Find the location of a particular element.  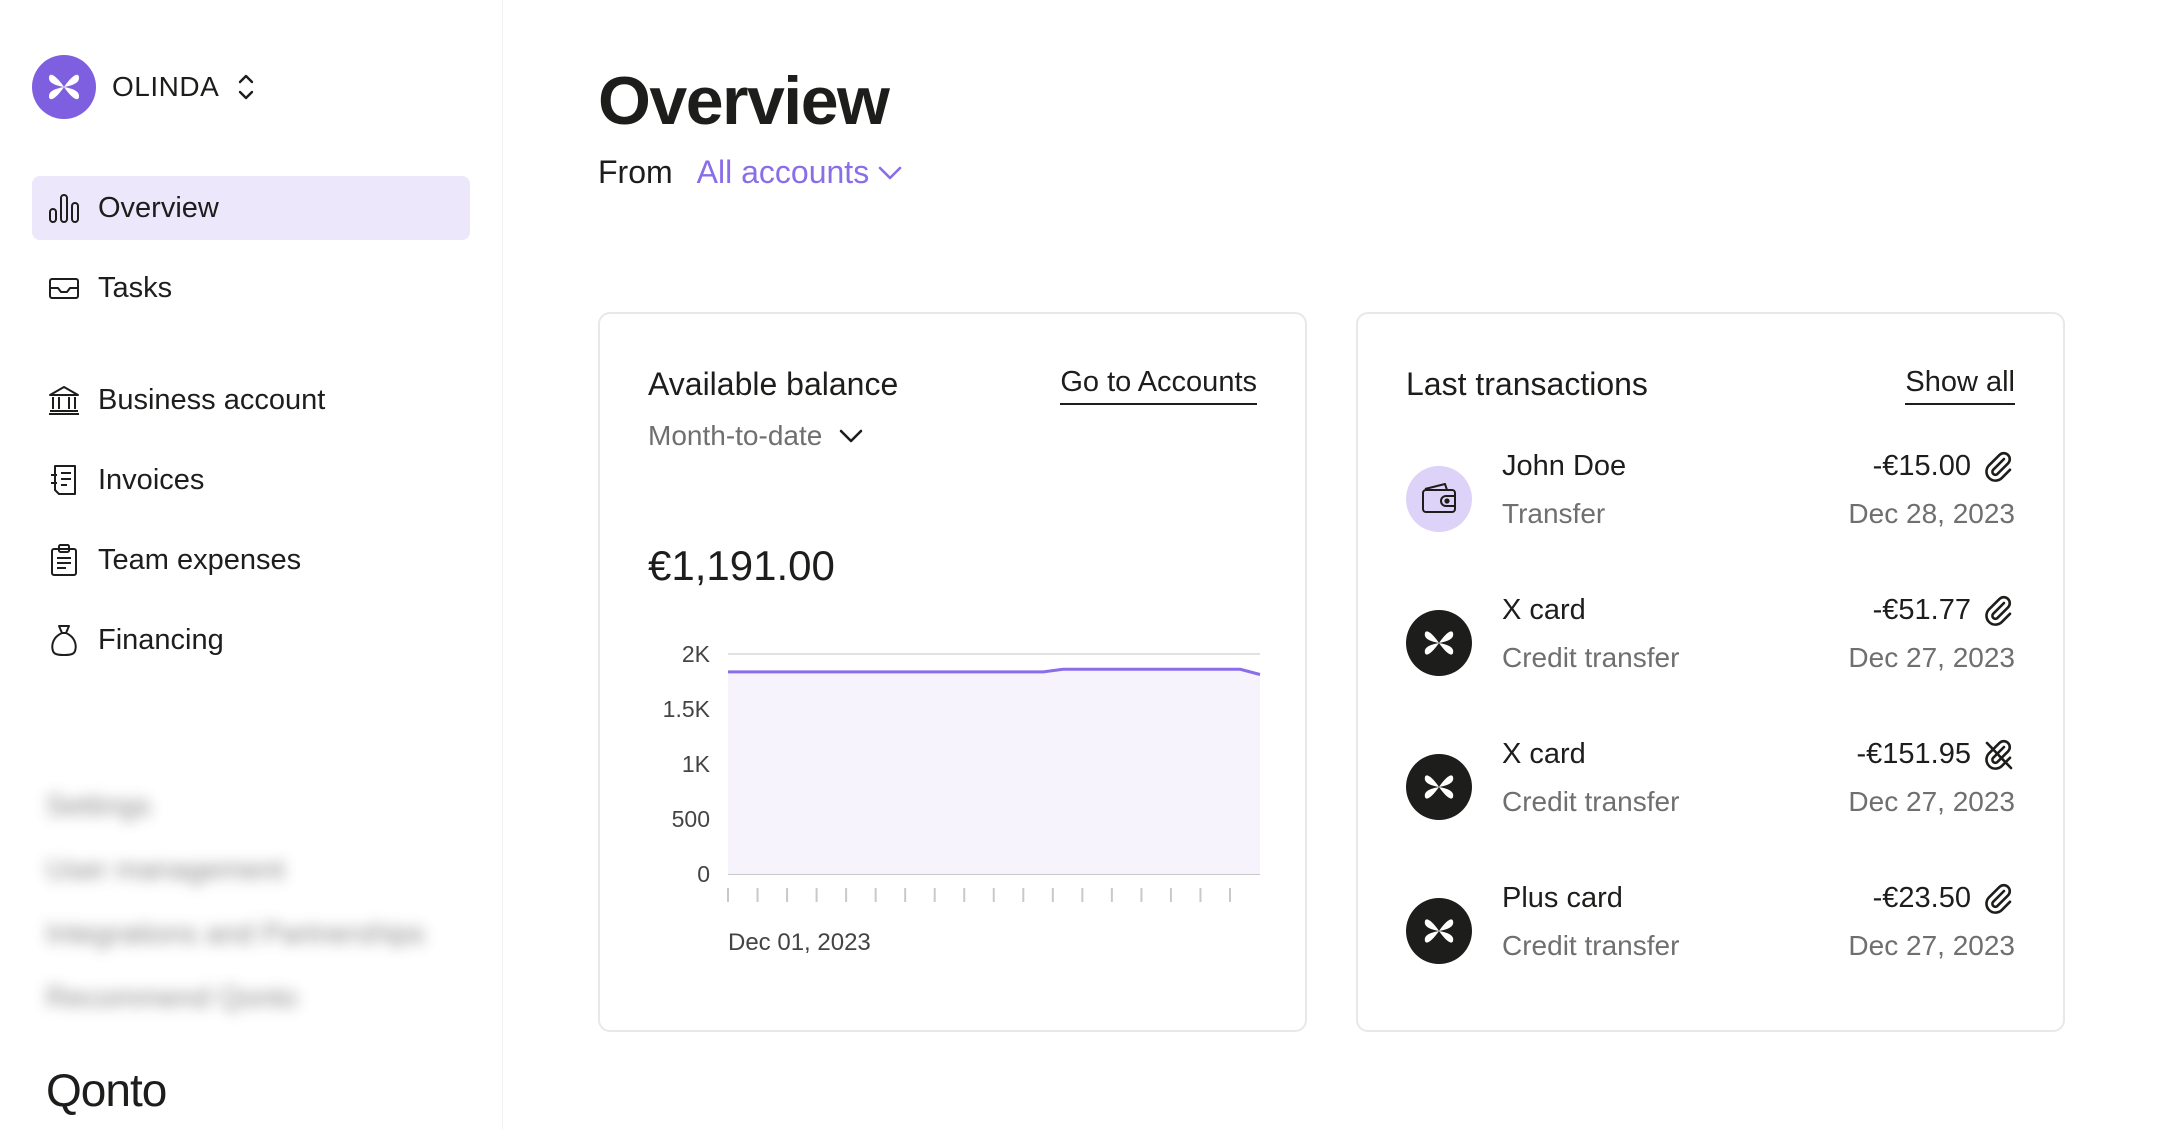

transaction-name: Plus card is located at coordinates (1562, 898).